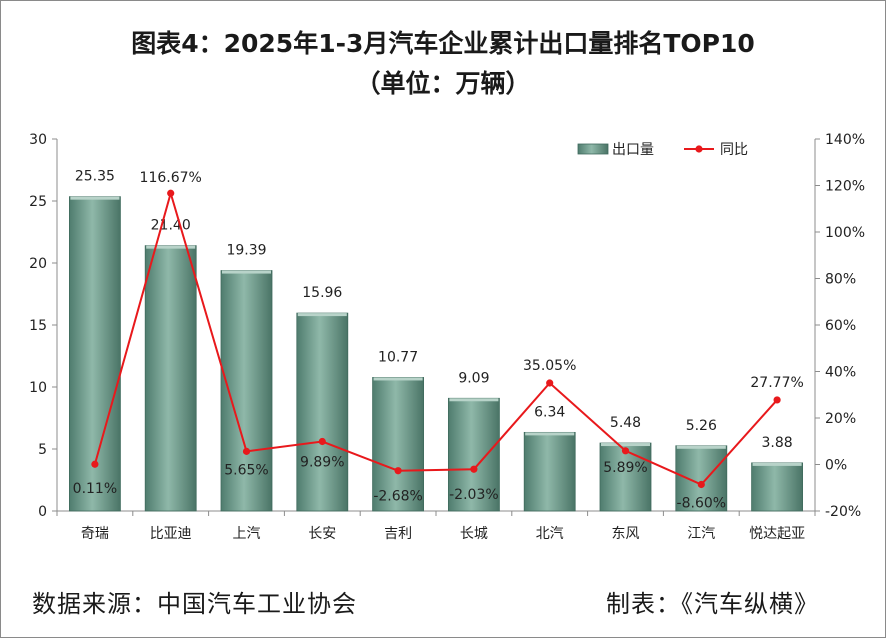 The height and width of the screenshot is (638, 886). Describe the element at coordinates (443, 83) in the screenshot. I see `chart-subtitle: （单位：万辆）` at that location.